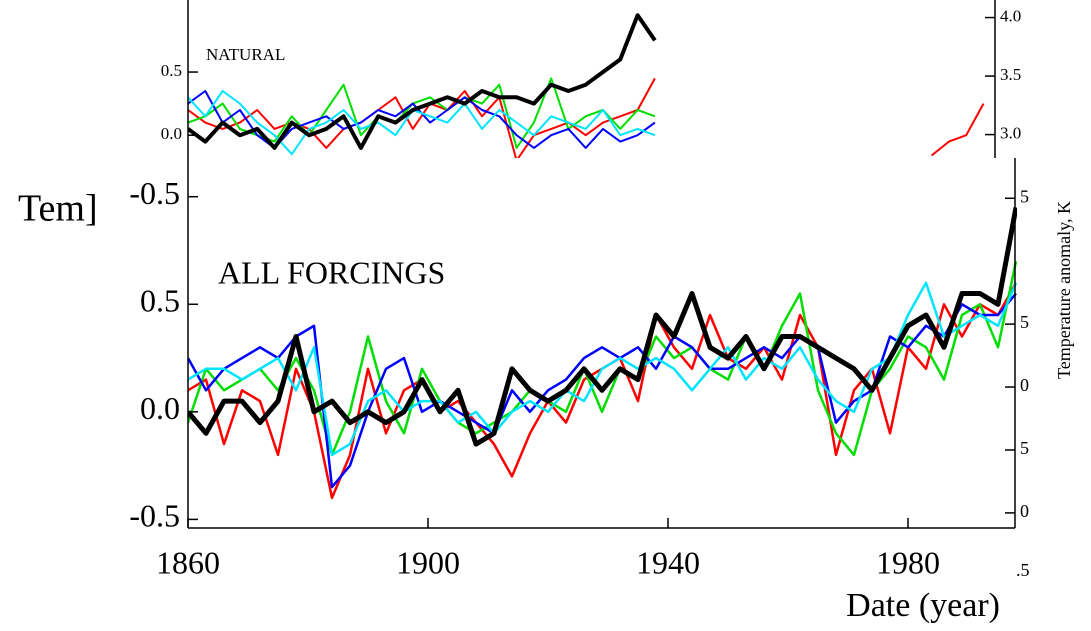 This screenshot has width=1091, height=631. I want to click on x-tick-label: 1900, so click(428, 562).